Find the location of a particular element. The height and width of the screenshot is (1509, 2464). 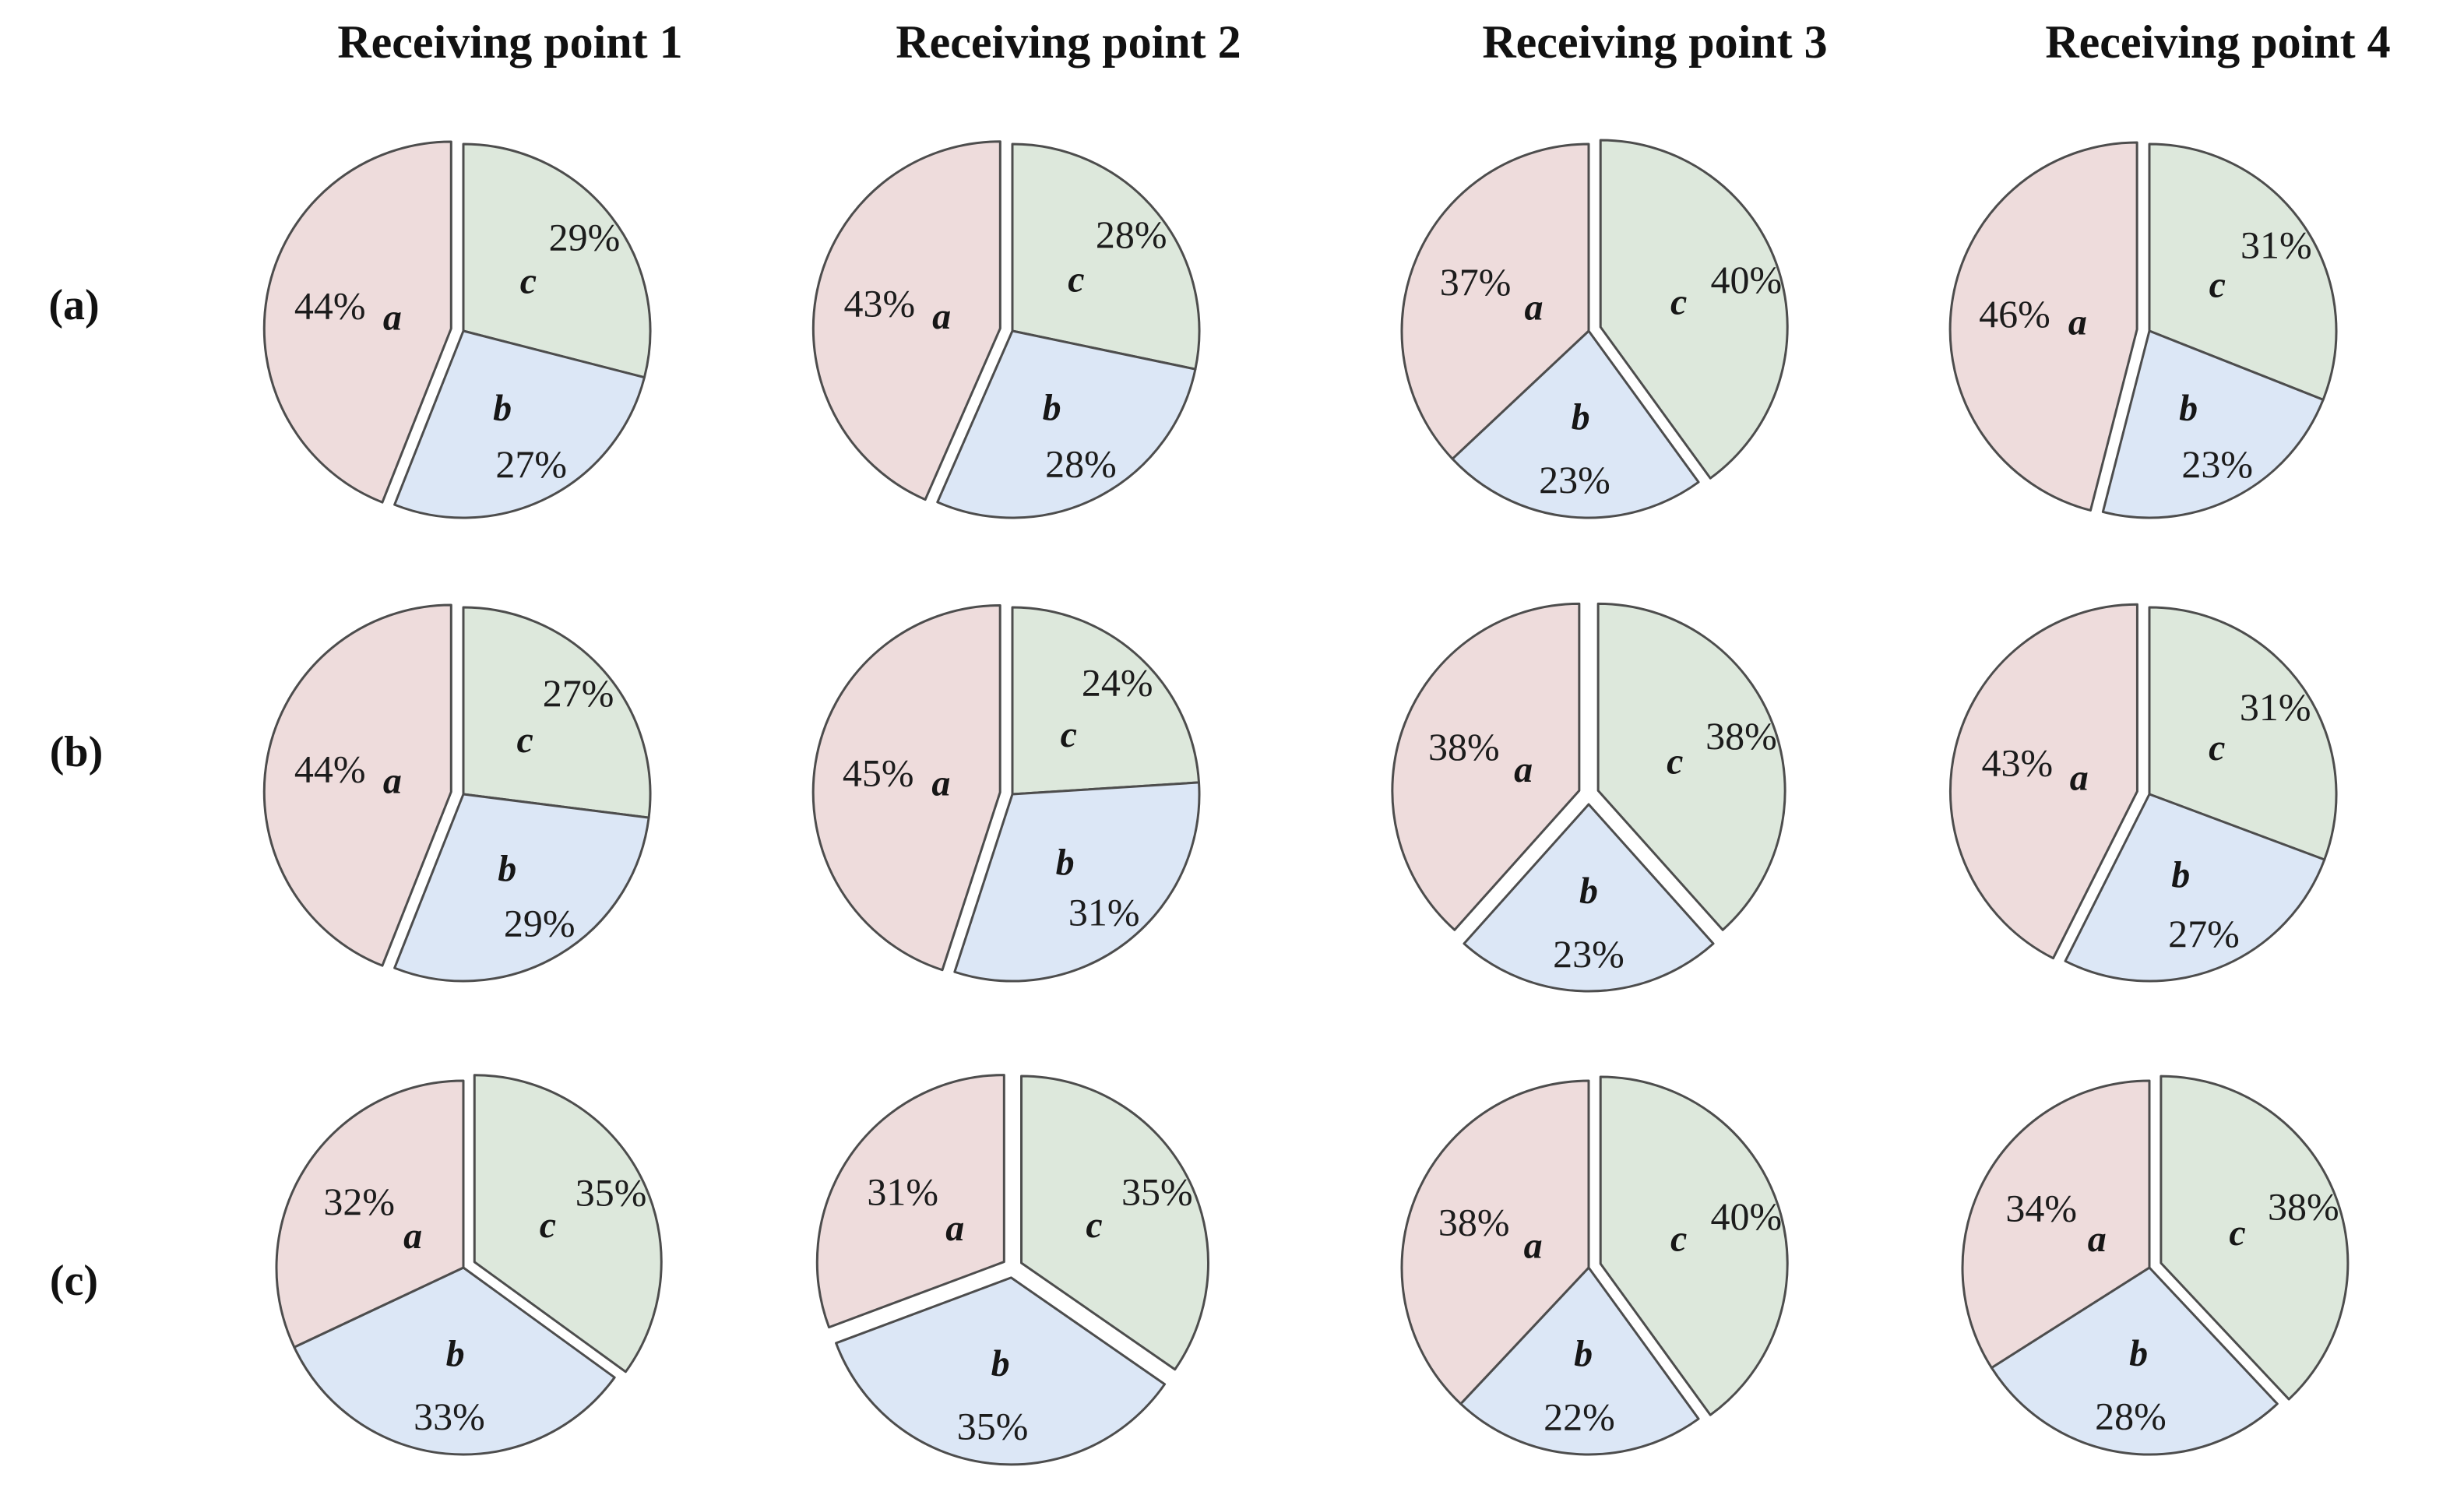

pie-chart-b-point-2: c24% b 31% a 45% is located at coordinates (1006, 793).